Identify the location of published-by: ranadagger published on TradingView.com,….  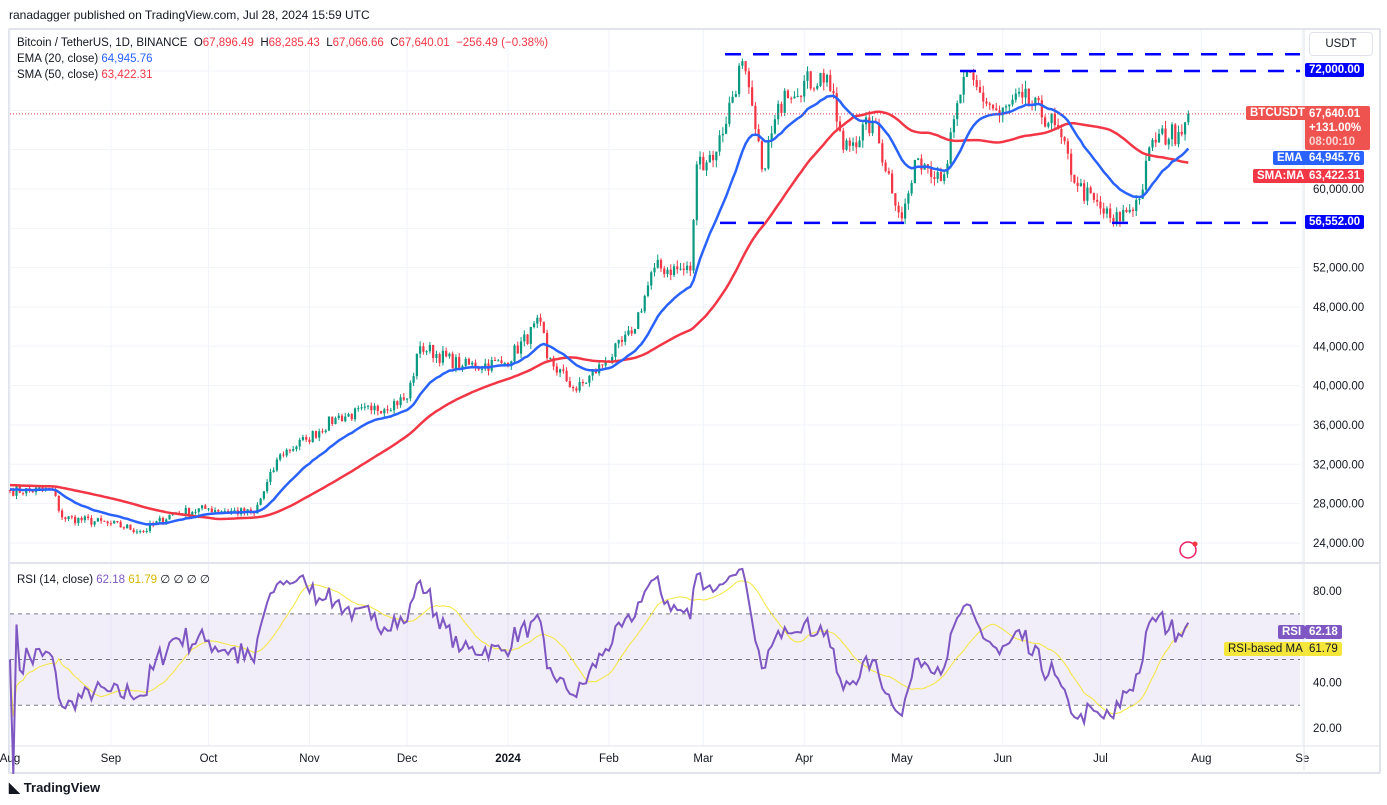
(189, 15).